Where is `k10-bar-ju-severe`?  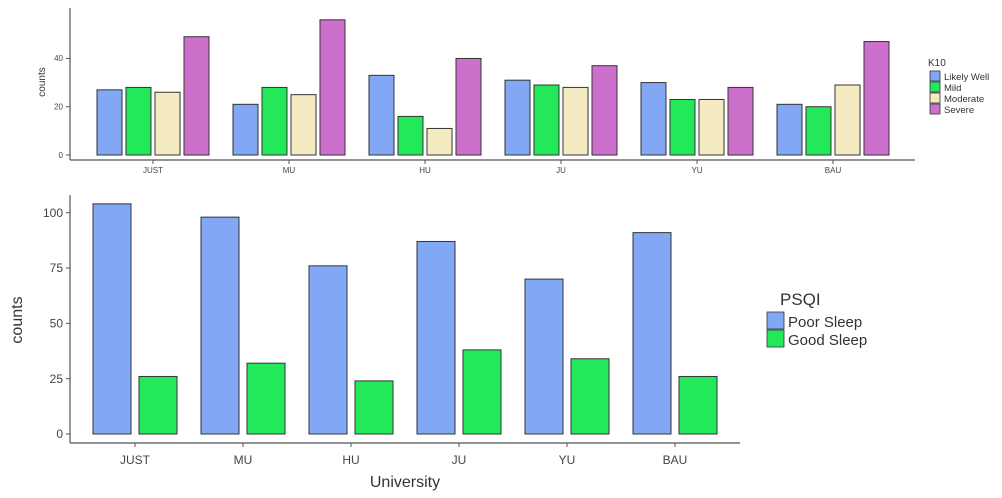 k10-bar-ju-severe is located at coordinates (604, 110).